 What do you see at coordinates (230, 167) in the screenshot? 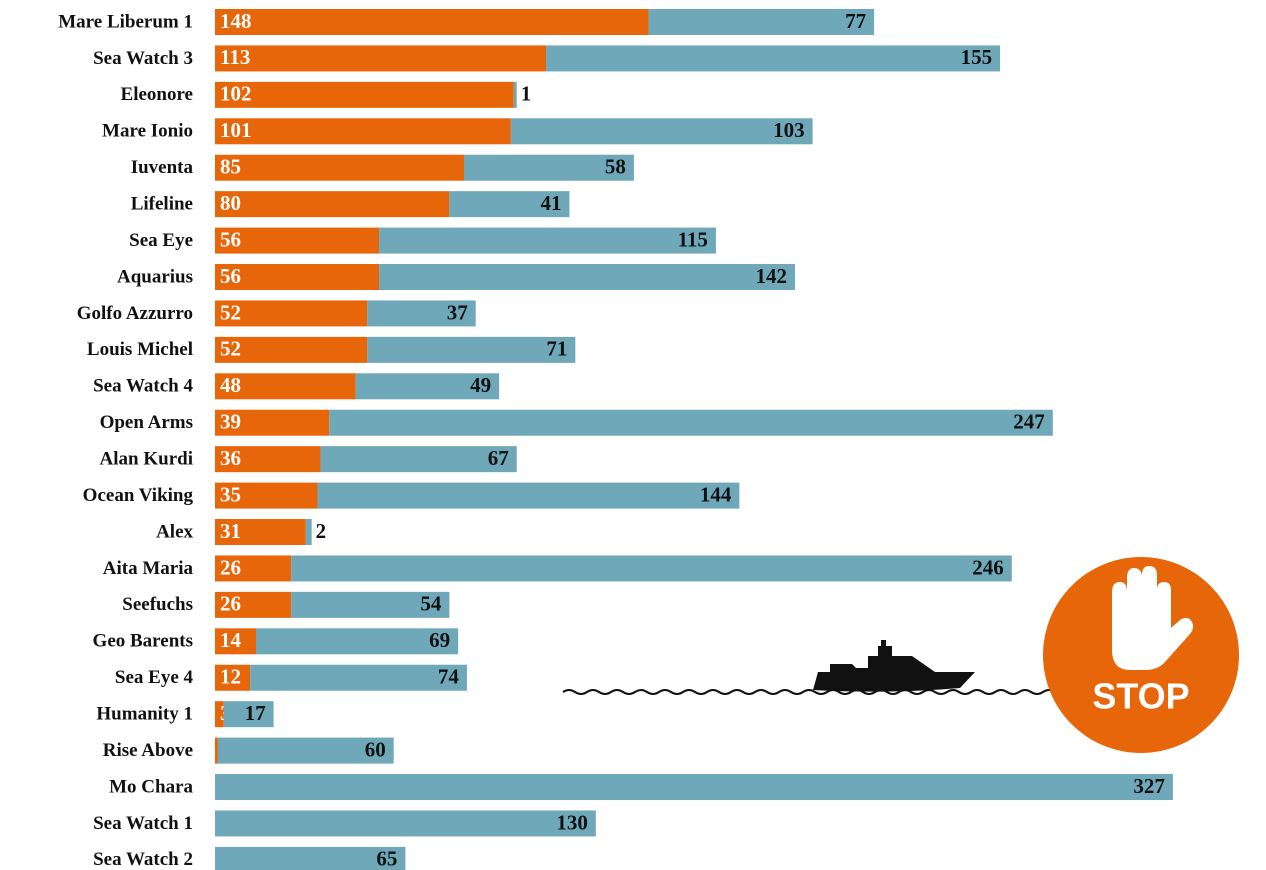
I see `value-label: 85` at bounding box center [230, 167].